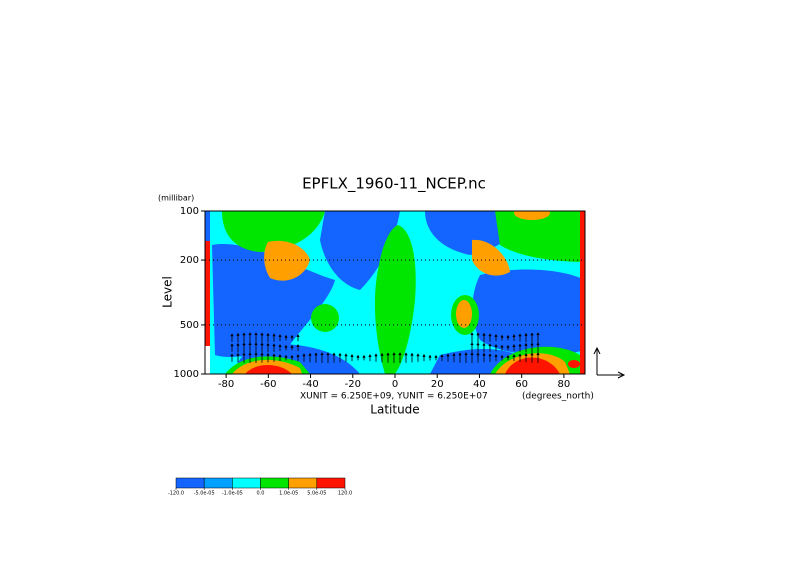  I want to click on x-tick-label: 80, so click(564, 384).